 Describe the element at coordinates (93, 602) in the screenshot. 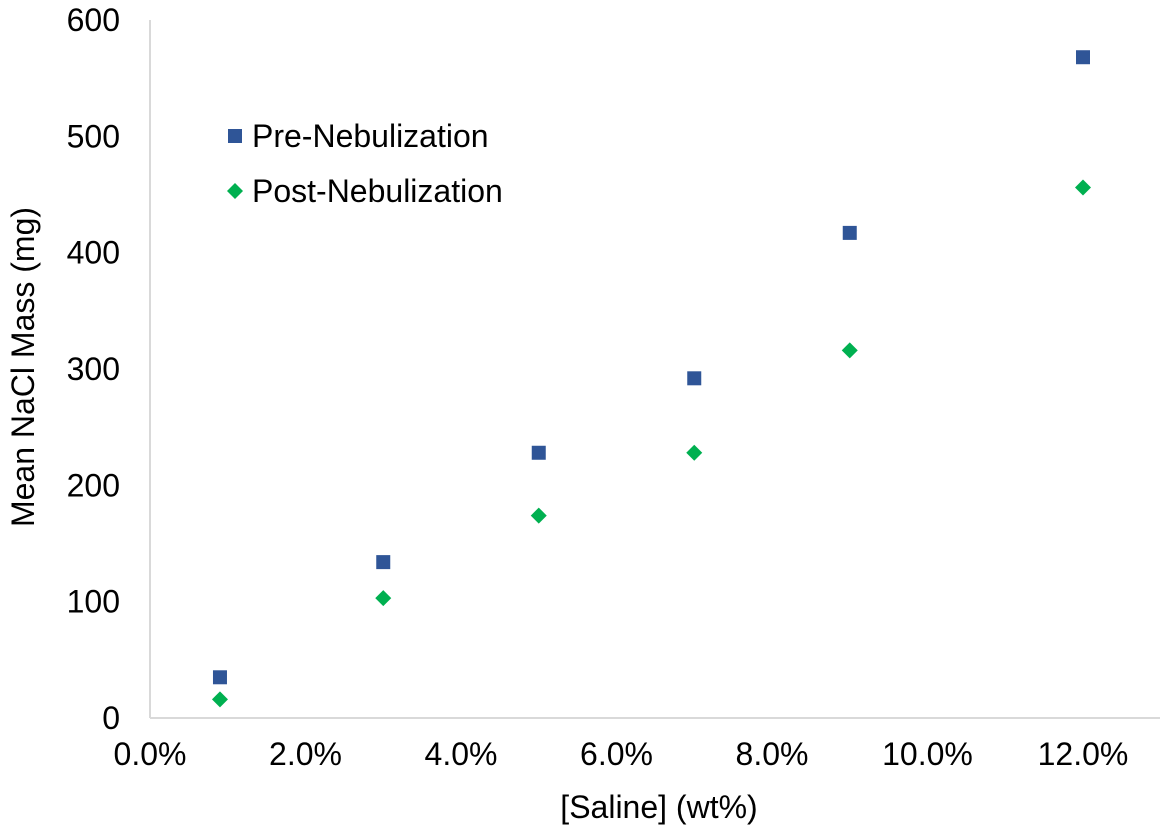

I see `y-tick-label: 100` at that location.